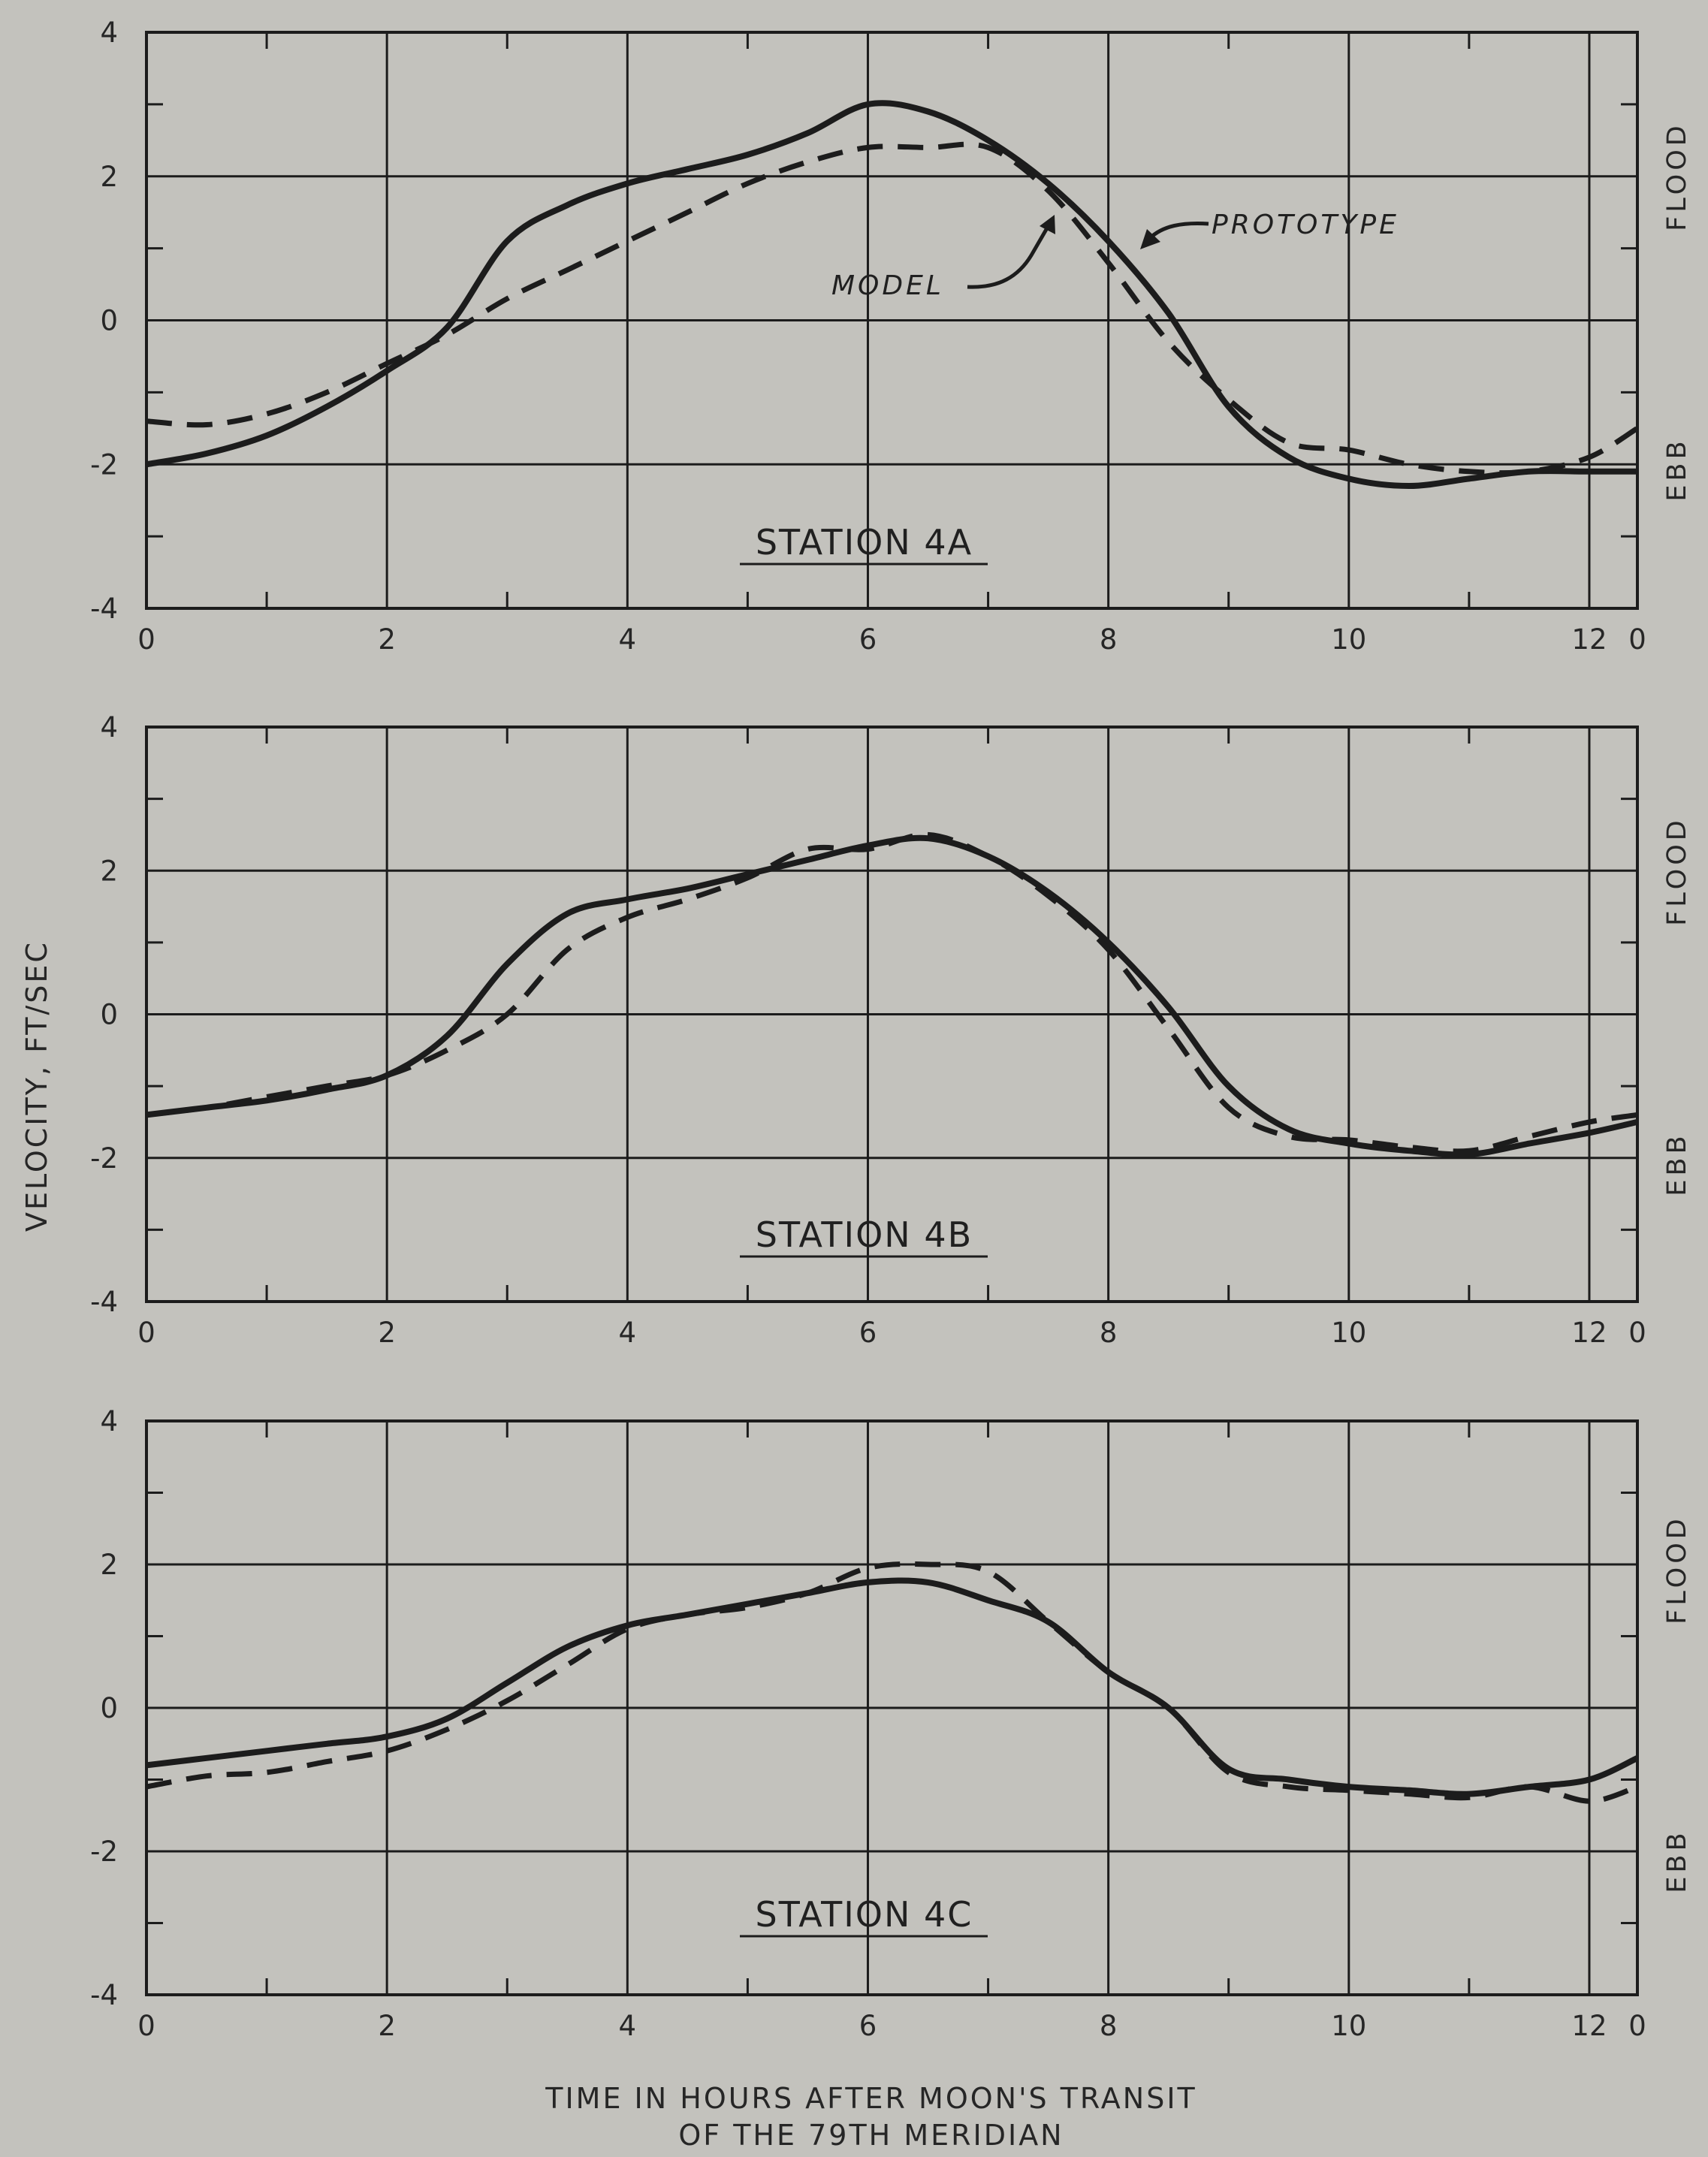 The height and width of the screenshot is (2157, 1708). What do you see at coordinates (871, 2135) in the screenshot?
I see `x-axis-label-line2: OF THE 79TH MERIDIAN` at bounding box center [871, 2135].